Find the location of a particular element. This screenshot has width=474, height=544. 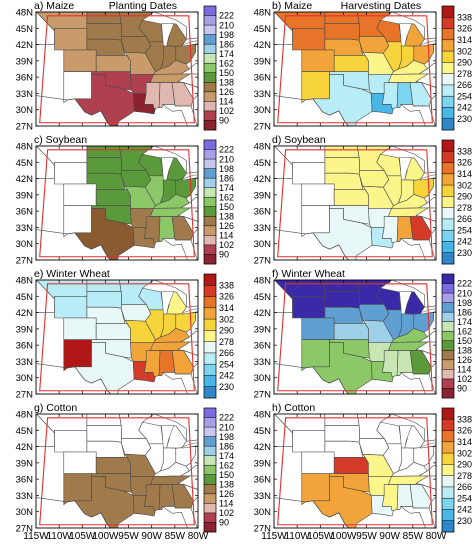

y-tick-label: 30N is located at coordinates (25, 244).